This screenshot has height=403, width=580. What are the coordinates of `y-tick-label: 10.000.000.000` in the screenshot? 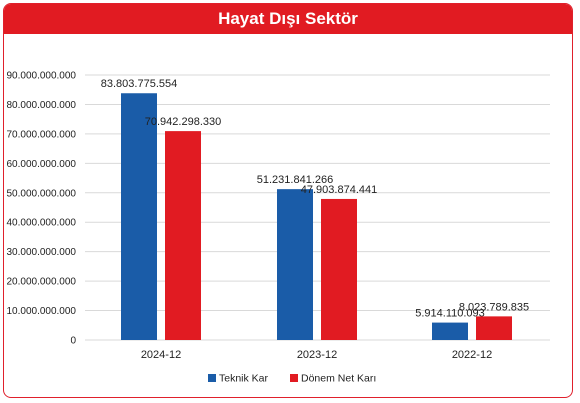 It's located at (41, 311).